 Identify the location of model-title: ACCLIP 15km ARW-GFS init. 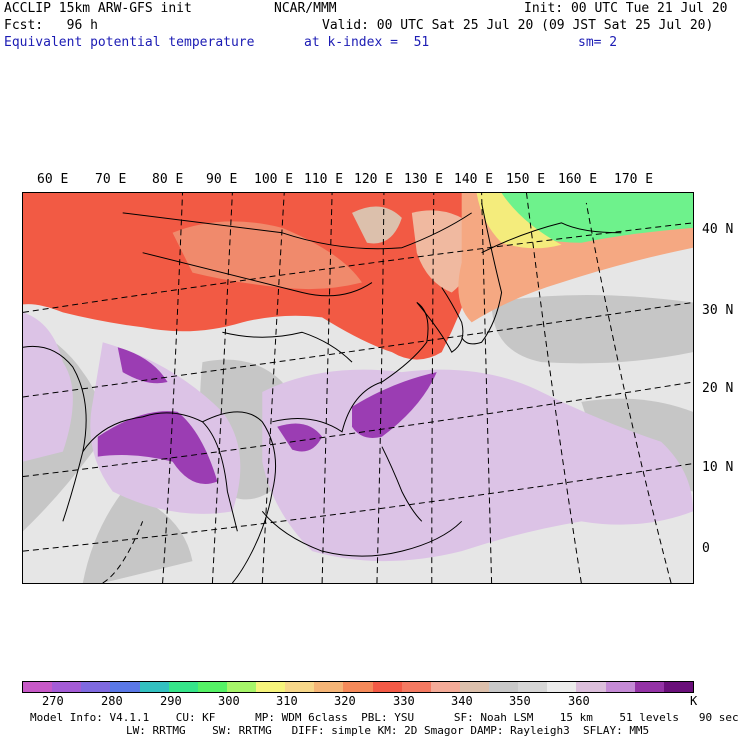
(98, 8).